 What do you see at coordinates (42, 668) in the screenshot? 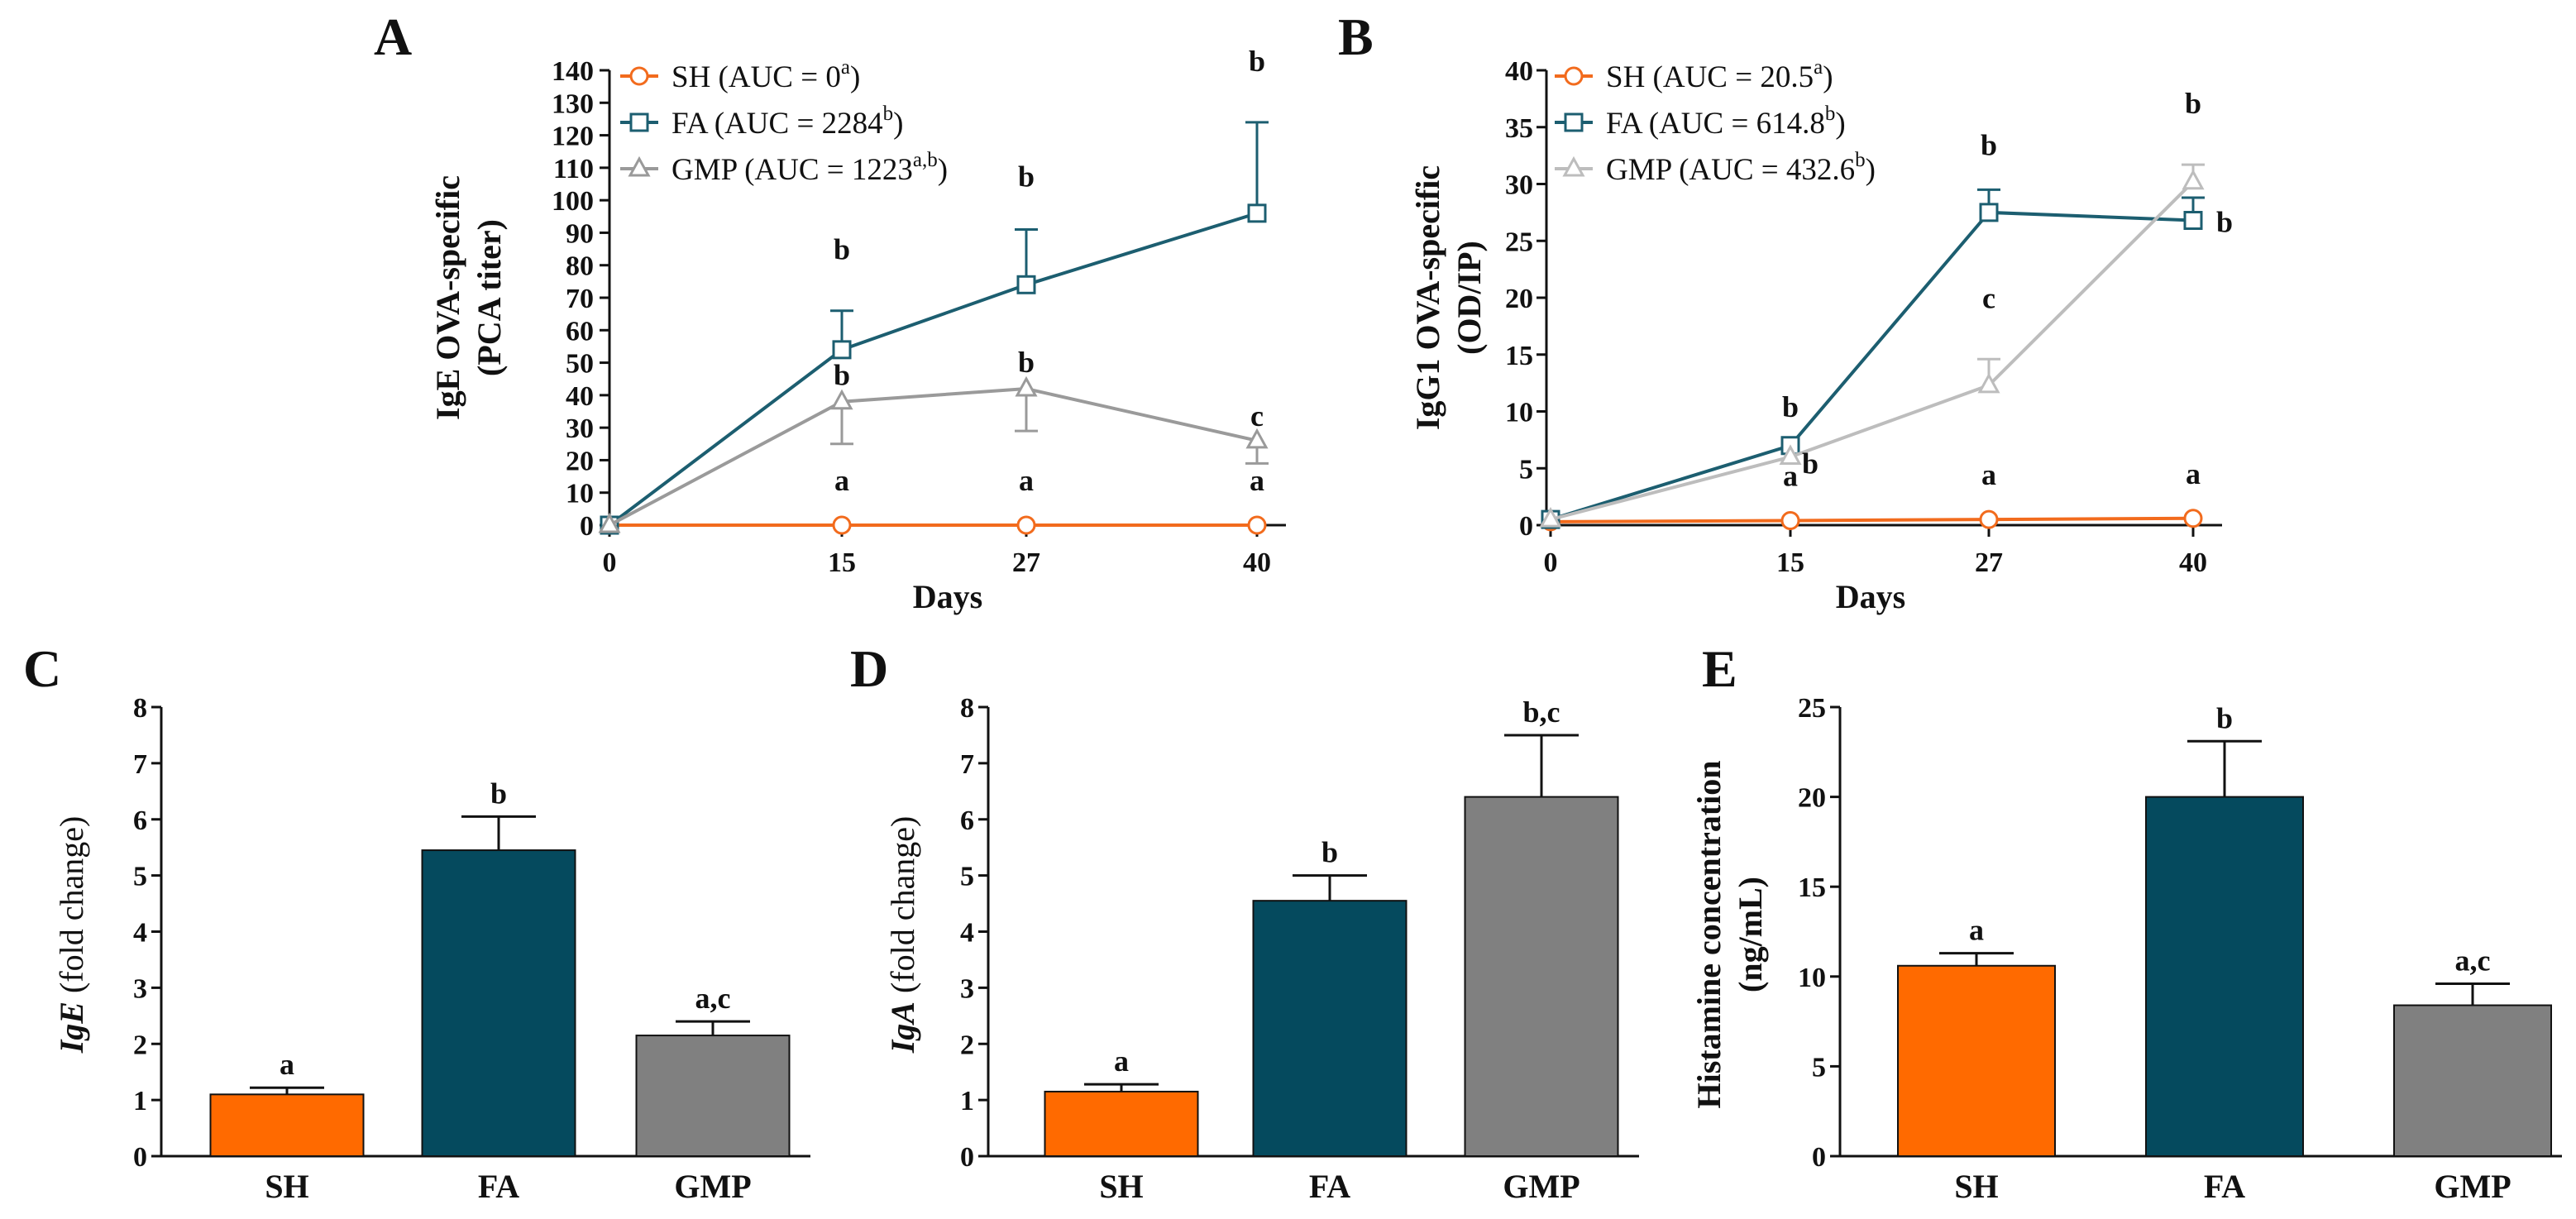
I see `panel-label: C` at bounding box center [42, 668].